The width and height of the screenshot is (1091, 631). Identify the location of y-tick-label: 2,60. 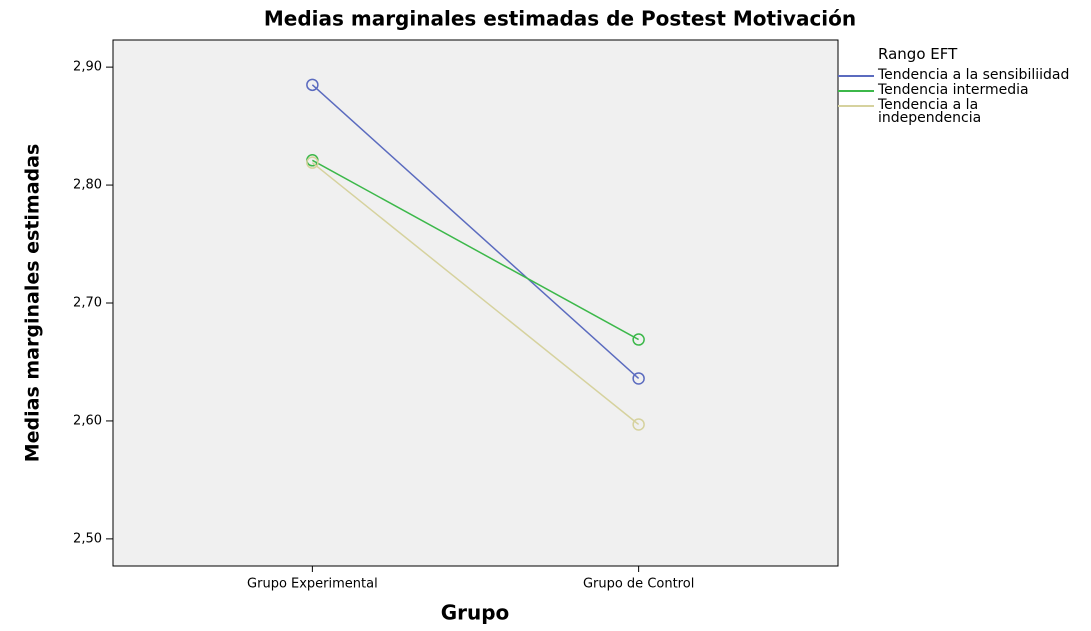
(87, 420).